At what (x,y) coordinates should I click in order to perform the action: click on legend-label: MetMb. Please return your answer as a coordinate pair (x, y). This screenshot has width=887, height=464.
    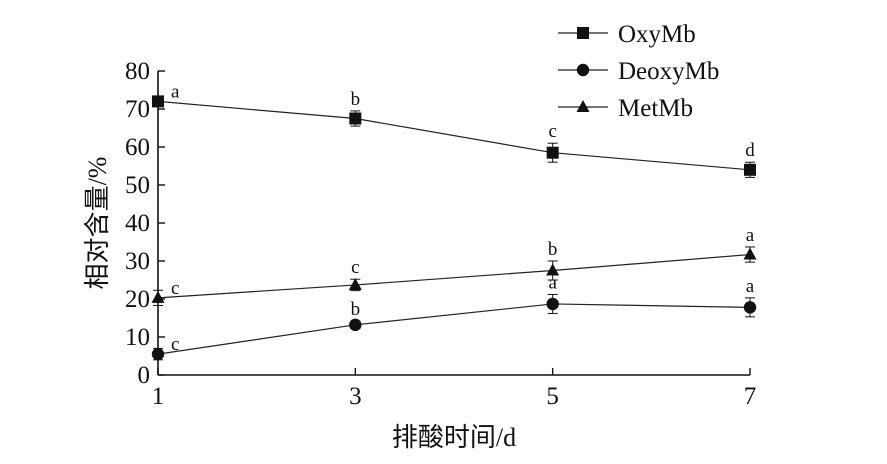
    Looking at the image, I should click on (655, 108).